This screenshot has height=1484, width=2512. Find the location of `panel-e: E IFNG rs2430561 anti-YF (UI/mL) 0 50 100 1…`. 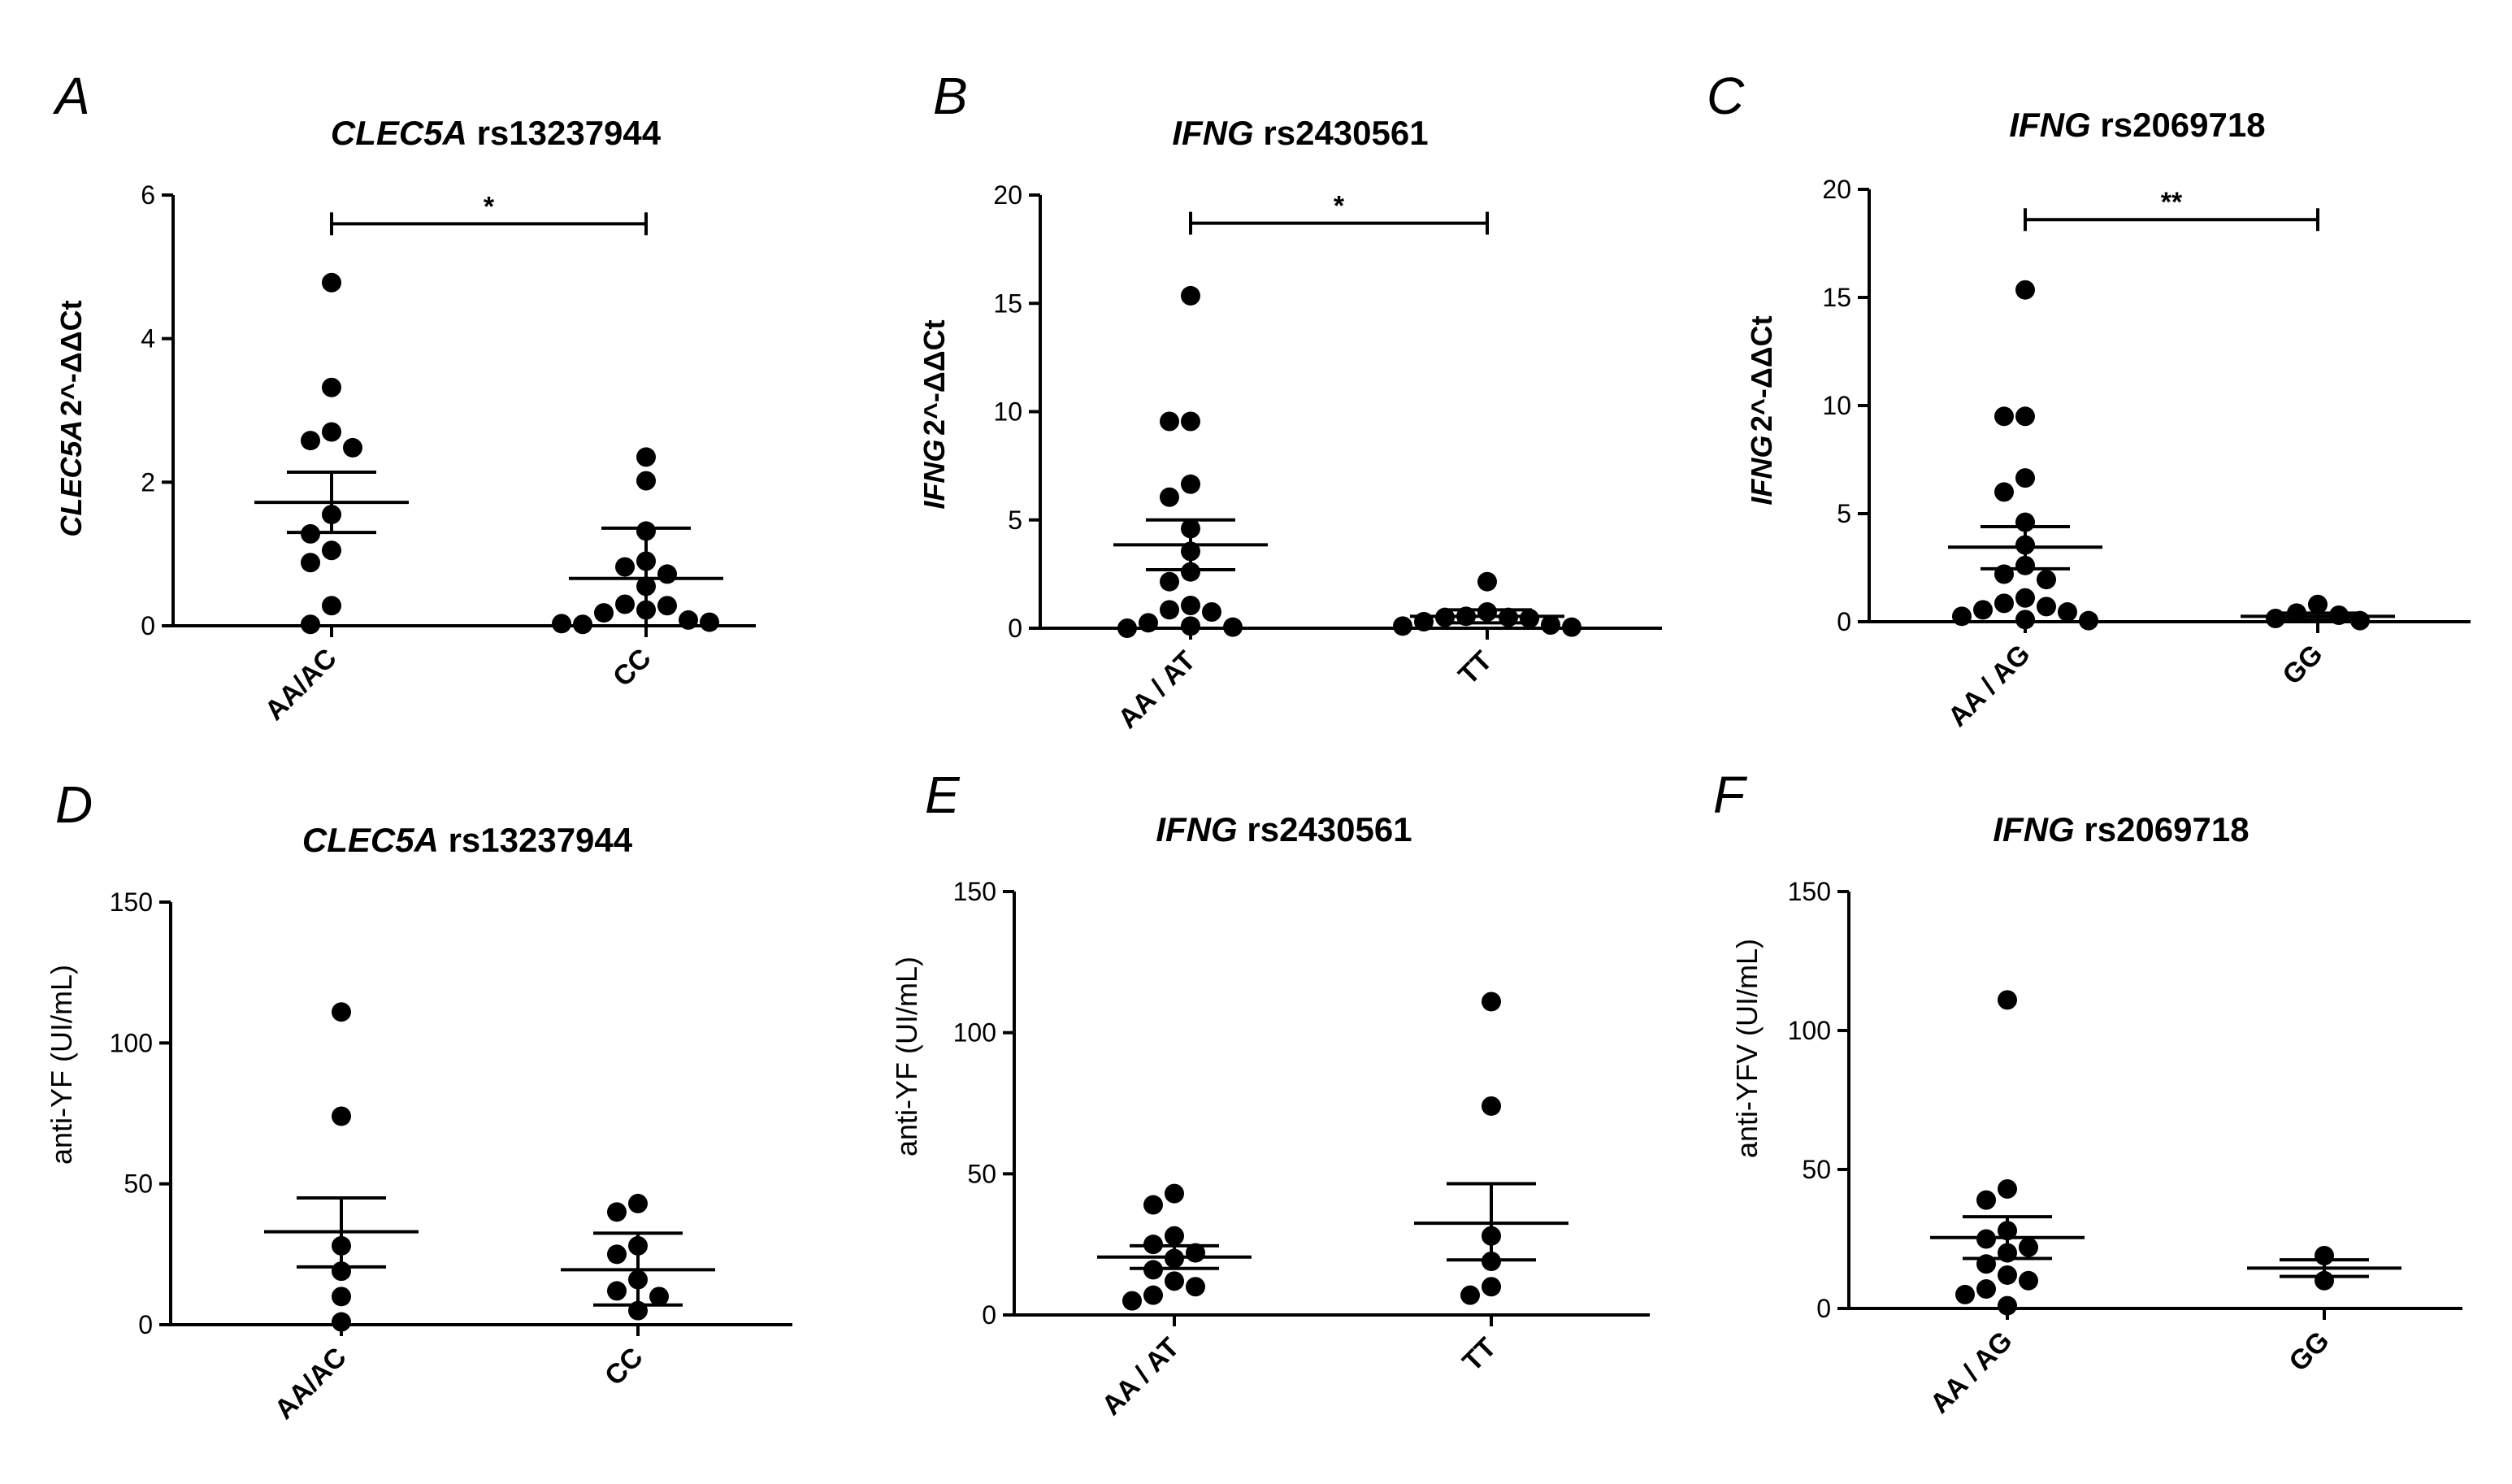

panel-e: E IFNG rs2430561 anti-YF (UI/mL) 0 50 100 1… is located at coordinates (1270, 1093).